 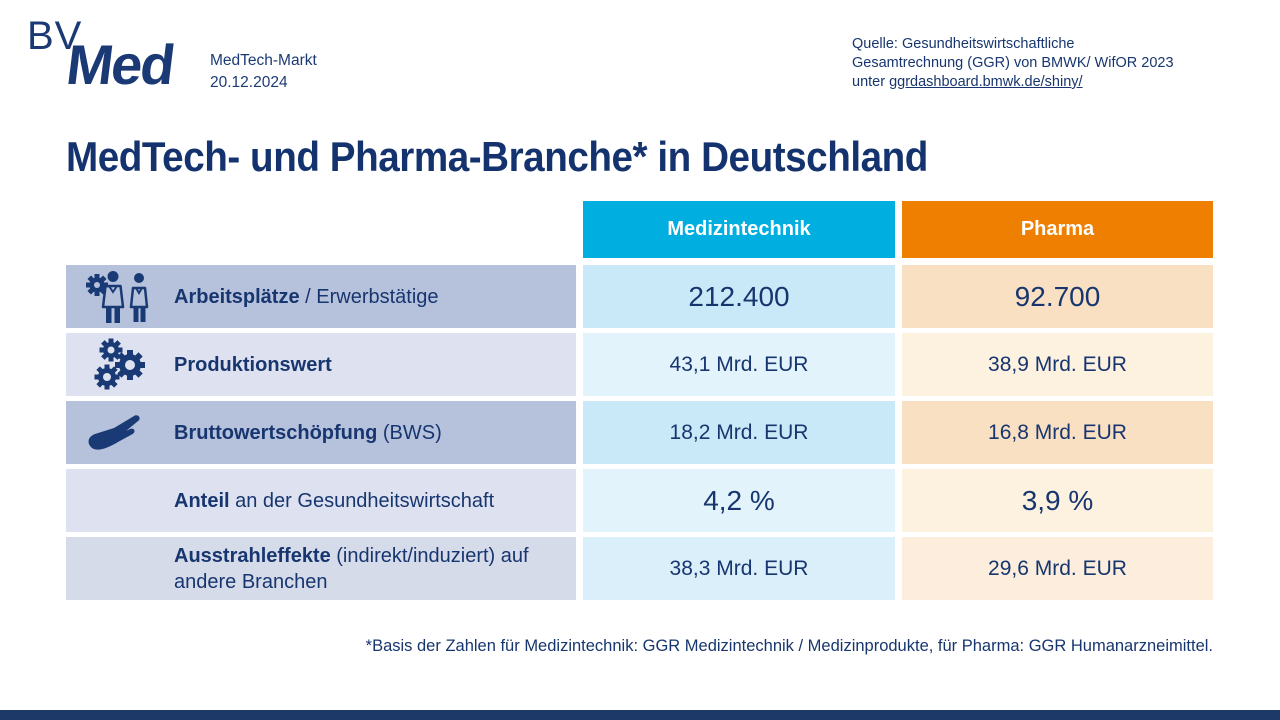 I want to click on logo-bv-text: BV, so click(x=55, y=36).